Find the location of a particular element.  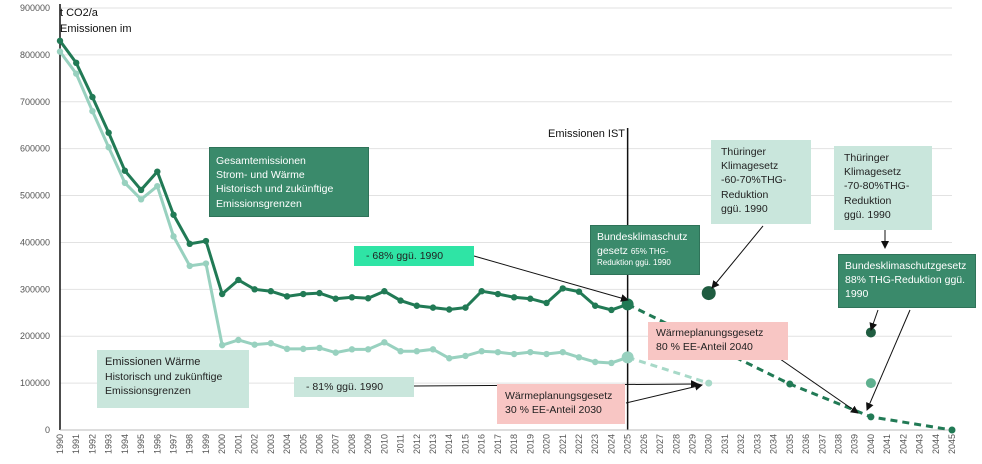

x-tick-label: 2032 is located at coordinates (741, 444).